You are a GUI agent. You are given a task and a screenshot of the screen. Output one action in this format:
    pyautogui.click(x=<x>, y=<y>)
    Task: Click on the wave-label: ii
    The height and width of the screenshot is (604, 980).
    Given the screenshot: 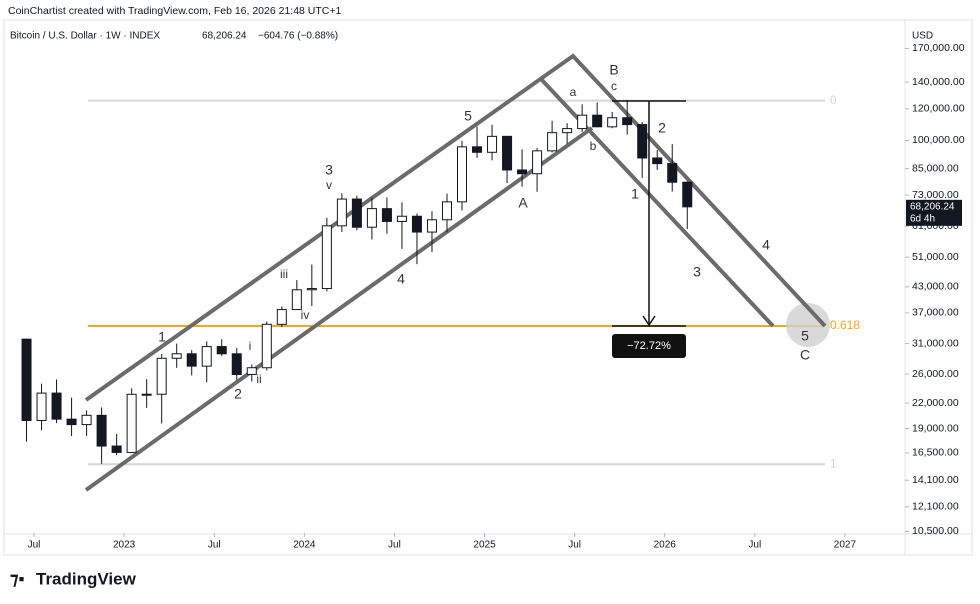 What is the action you would take?
    pyautogui.click(x=258, y=379)
    